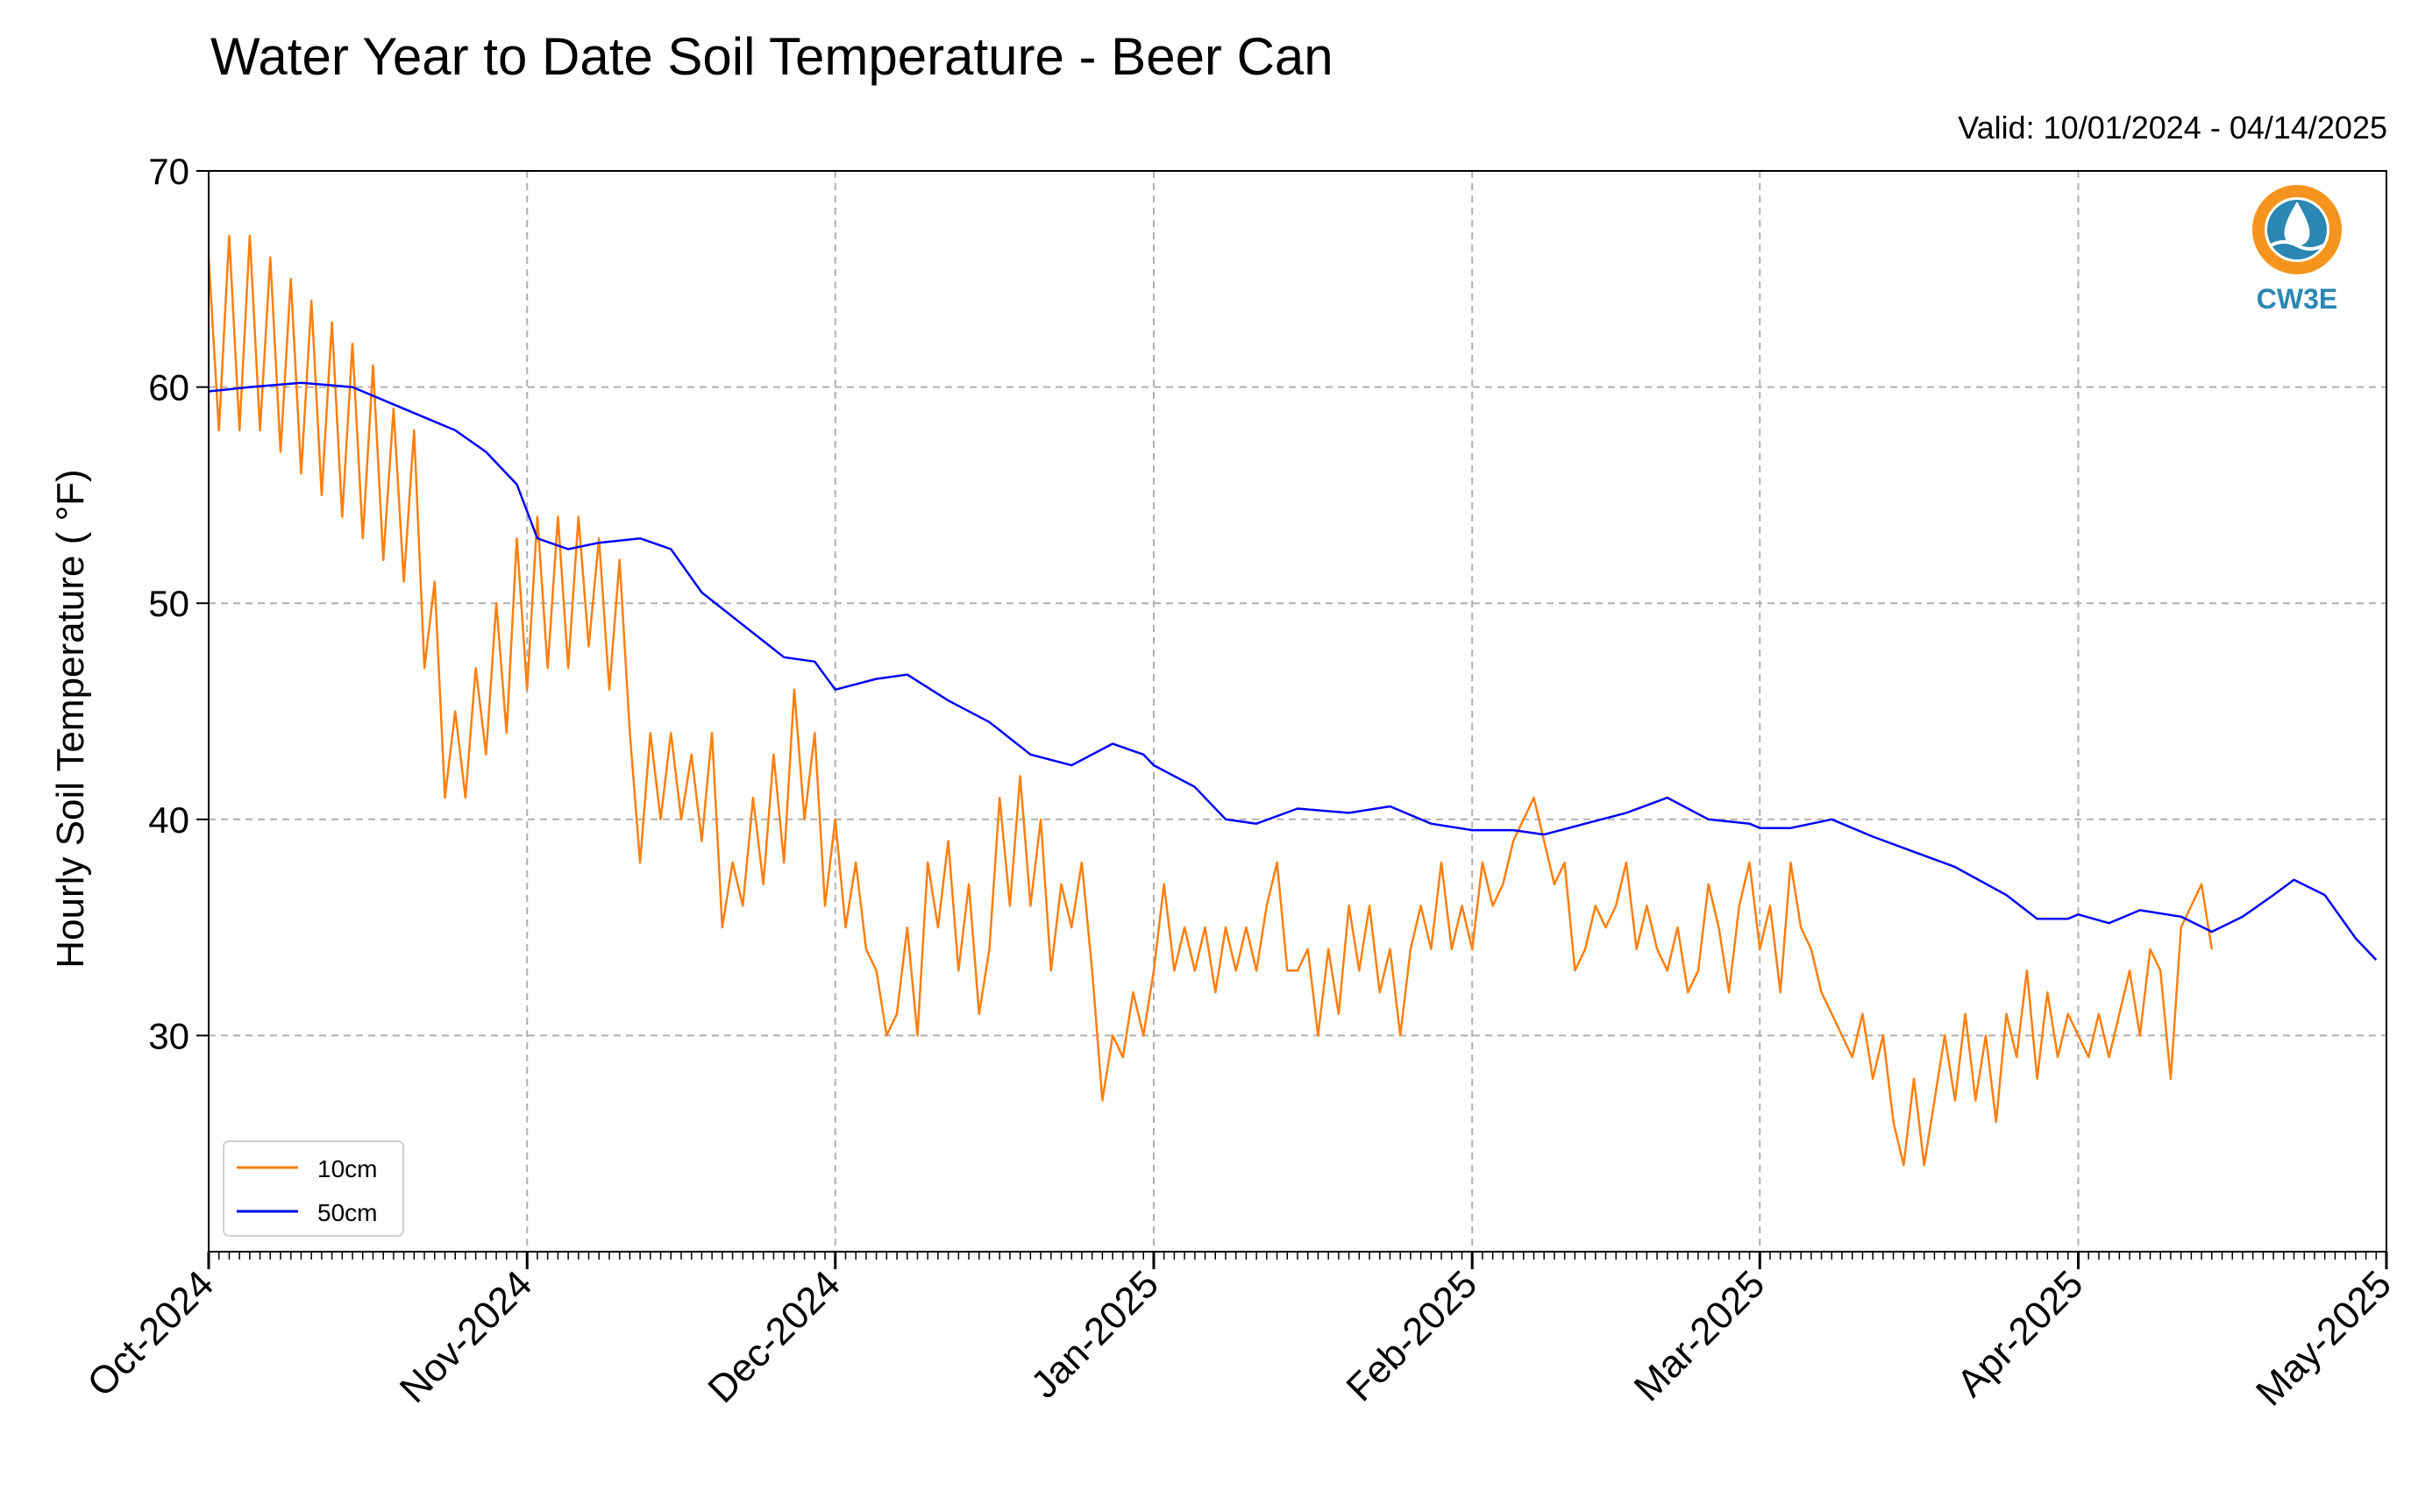 This screenshot has width=2418, height=1512. Describe the element at coordinates (150, 1333) in the screenshot. I see `x-tick-label: Oct-2024` at that location.